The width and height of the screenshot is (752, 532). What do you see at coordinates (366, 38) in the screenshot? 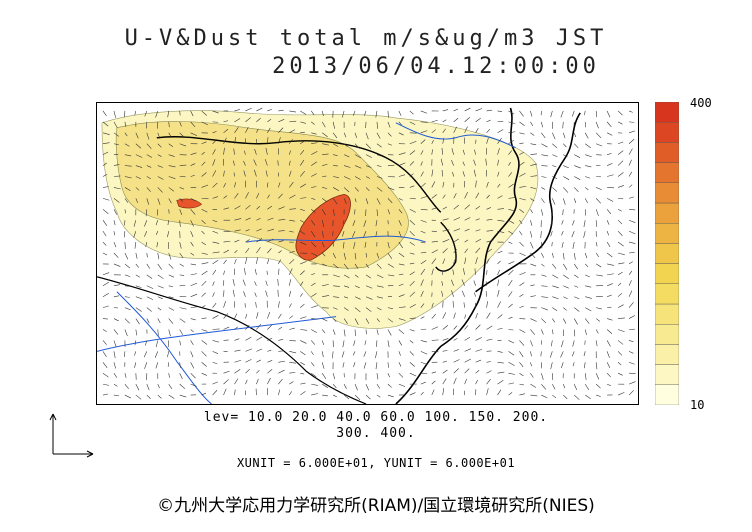
I see `map-title: U-V&Dust total m/s&ug/m3 JST` at bounding box center [366, 38].